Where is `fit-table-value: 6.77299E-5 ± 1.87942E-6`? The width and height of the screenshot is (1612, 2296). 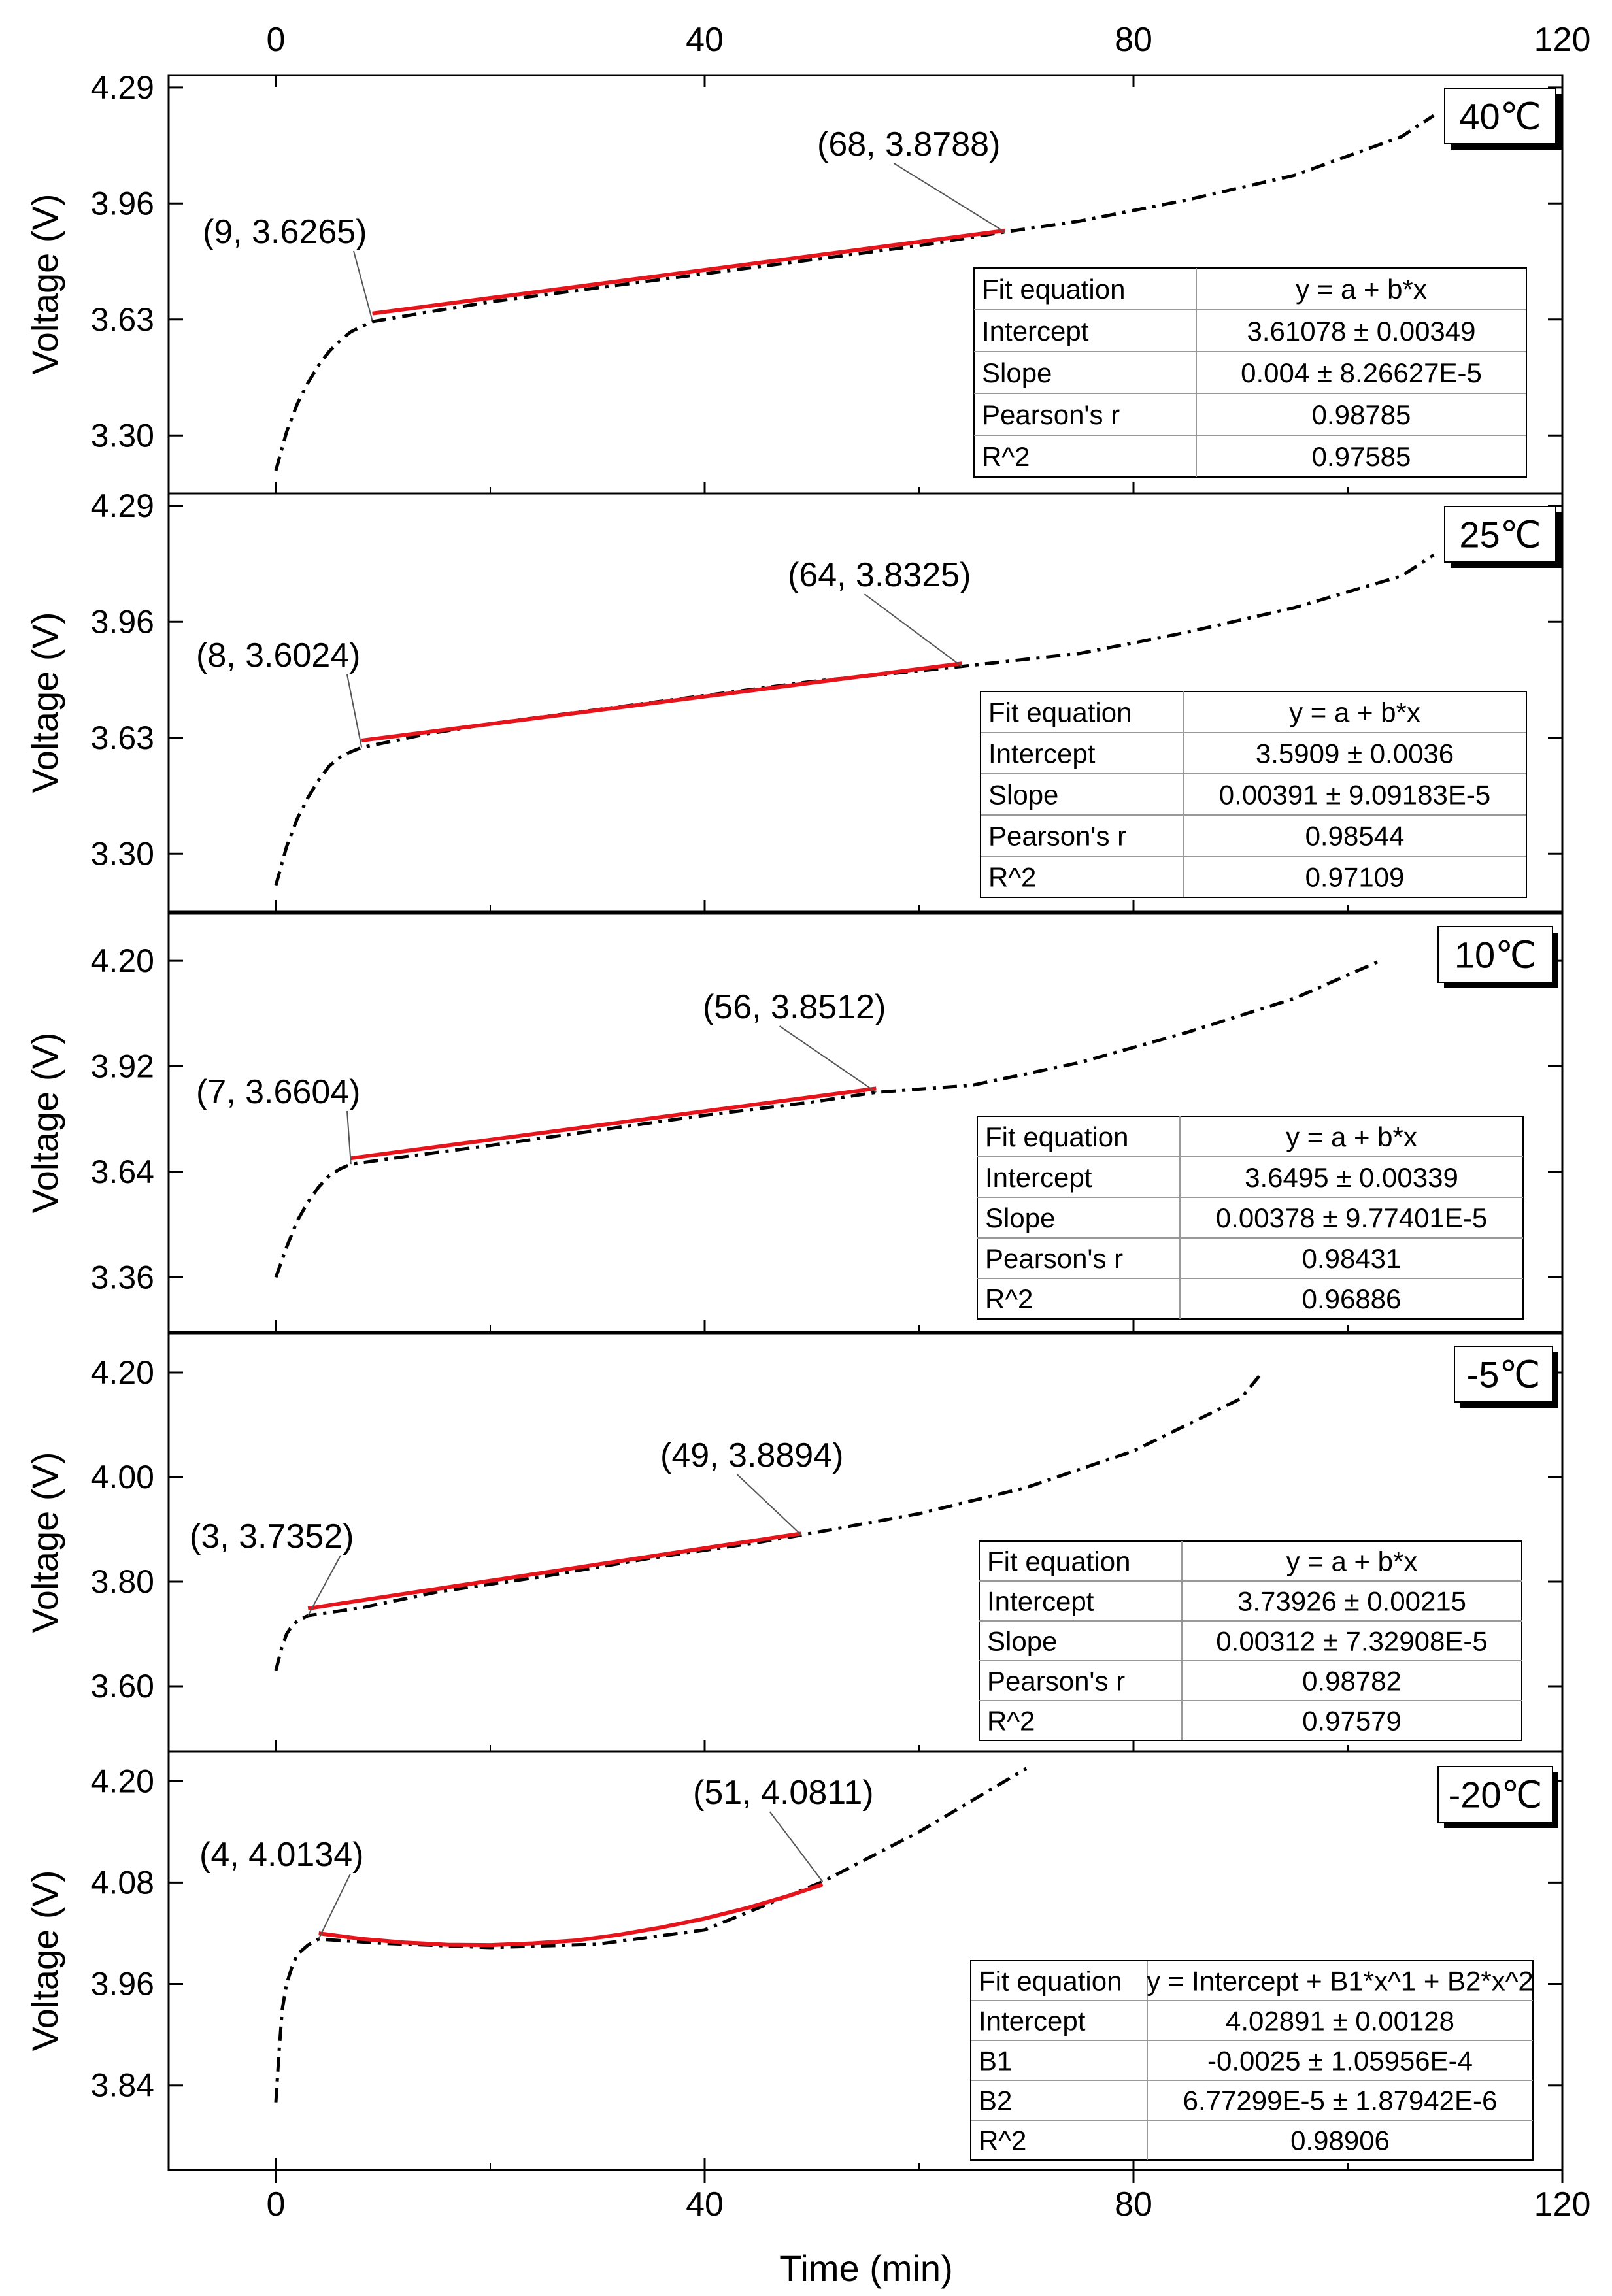 fit-table-value: 6.77299E-5 ± 1.87942E-6 is located at coordinates (1340, 2101).